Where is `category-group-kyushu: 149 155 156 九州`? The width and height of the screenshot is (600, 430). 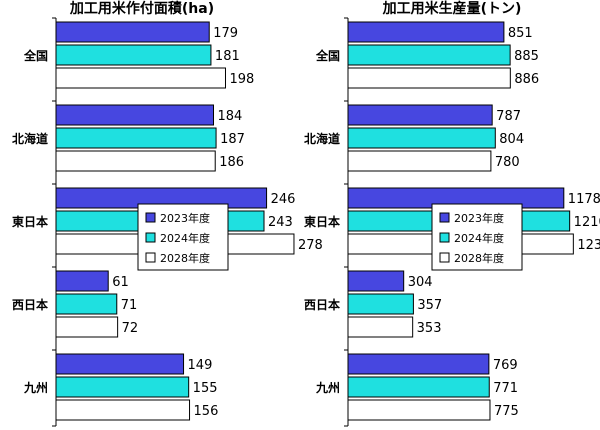 category-group-kyushu: 149 155 156 九州 is located at coordinates (121, 387).